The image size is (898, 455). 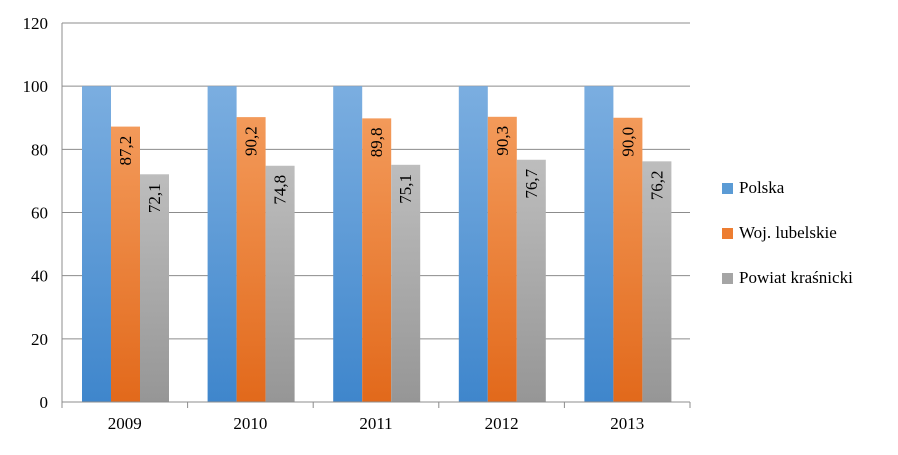 I want to click on legend-item-woj-lubelskie: Woj. lubelskie, so click(x=787, y=233).